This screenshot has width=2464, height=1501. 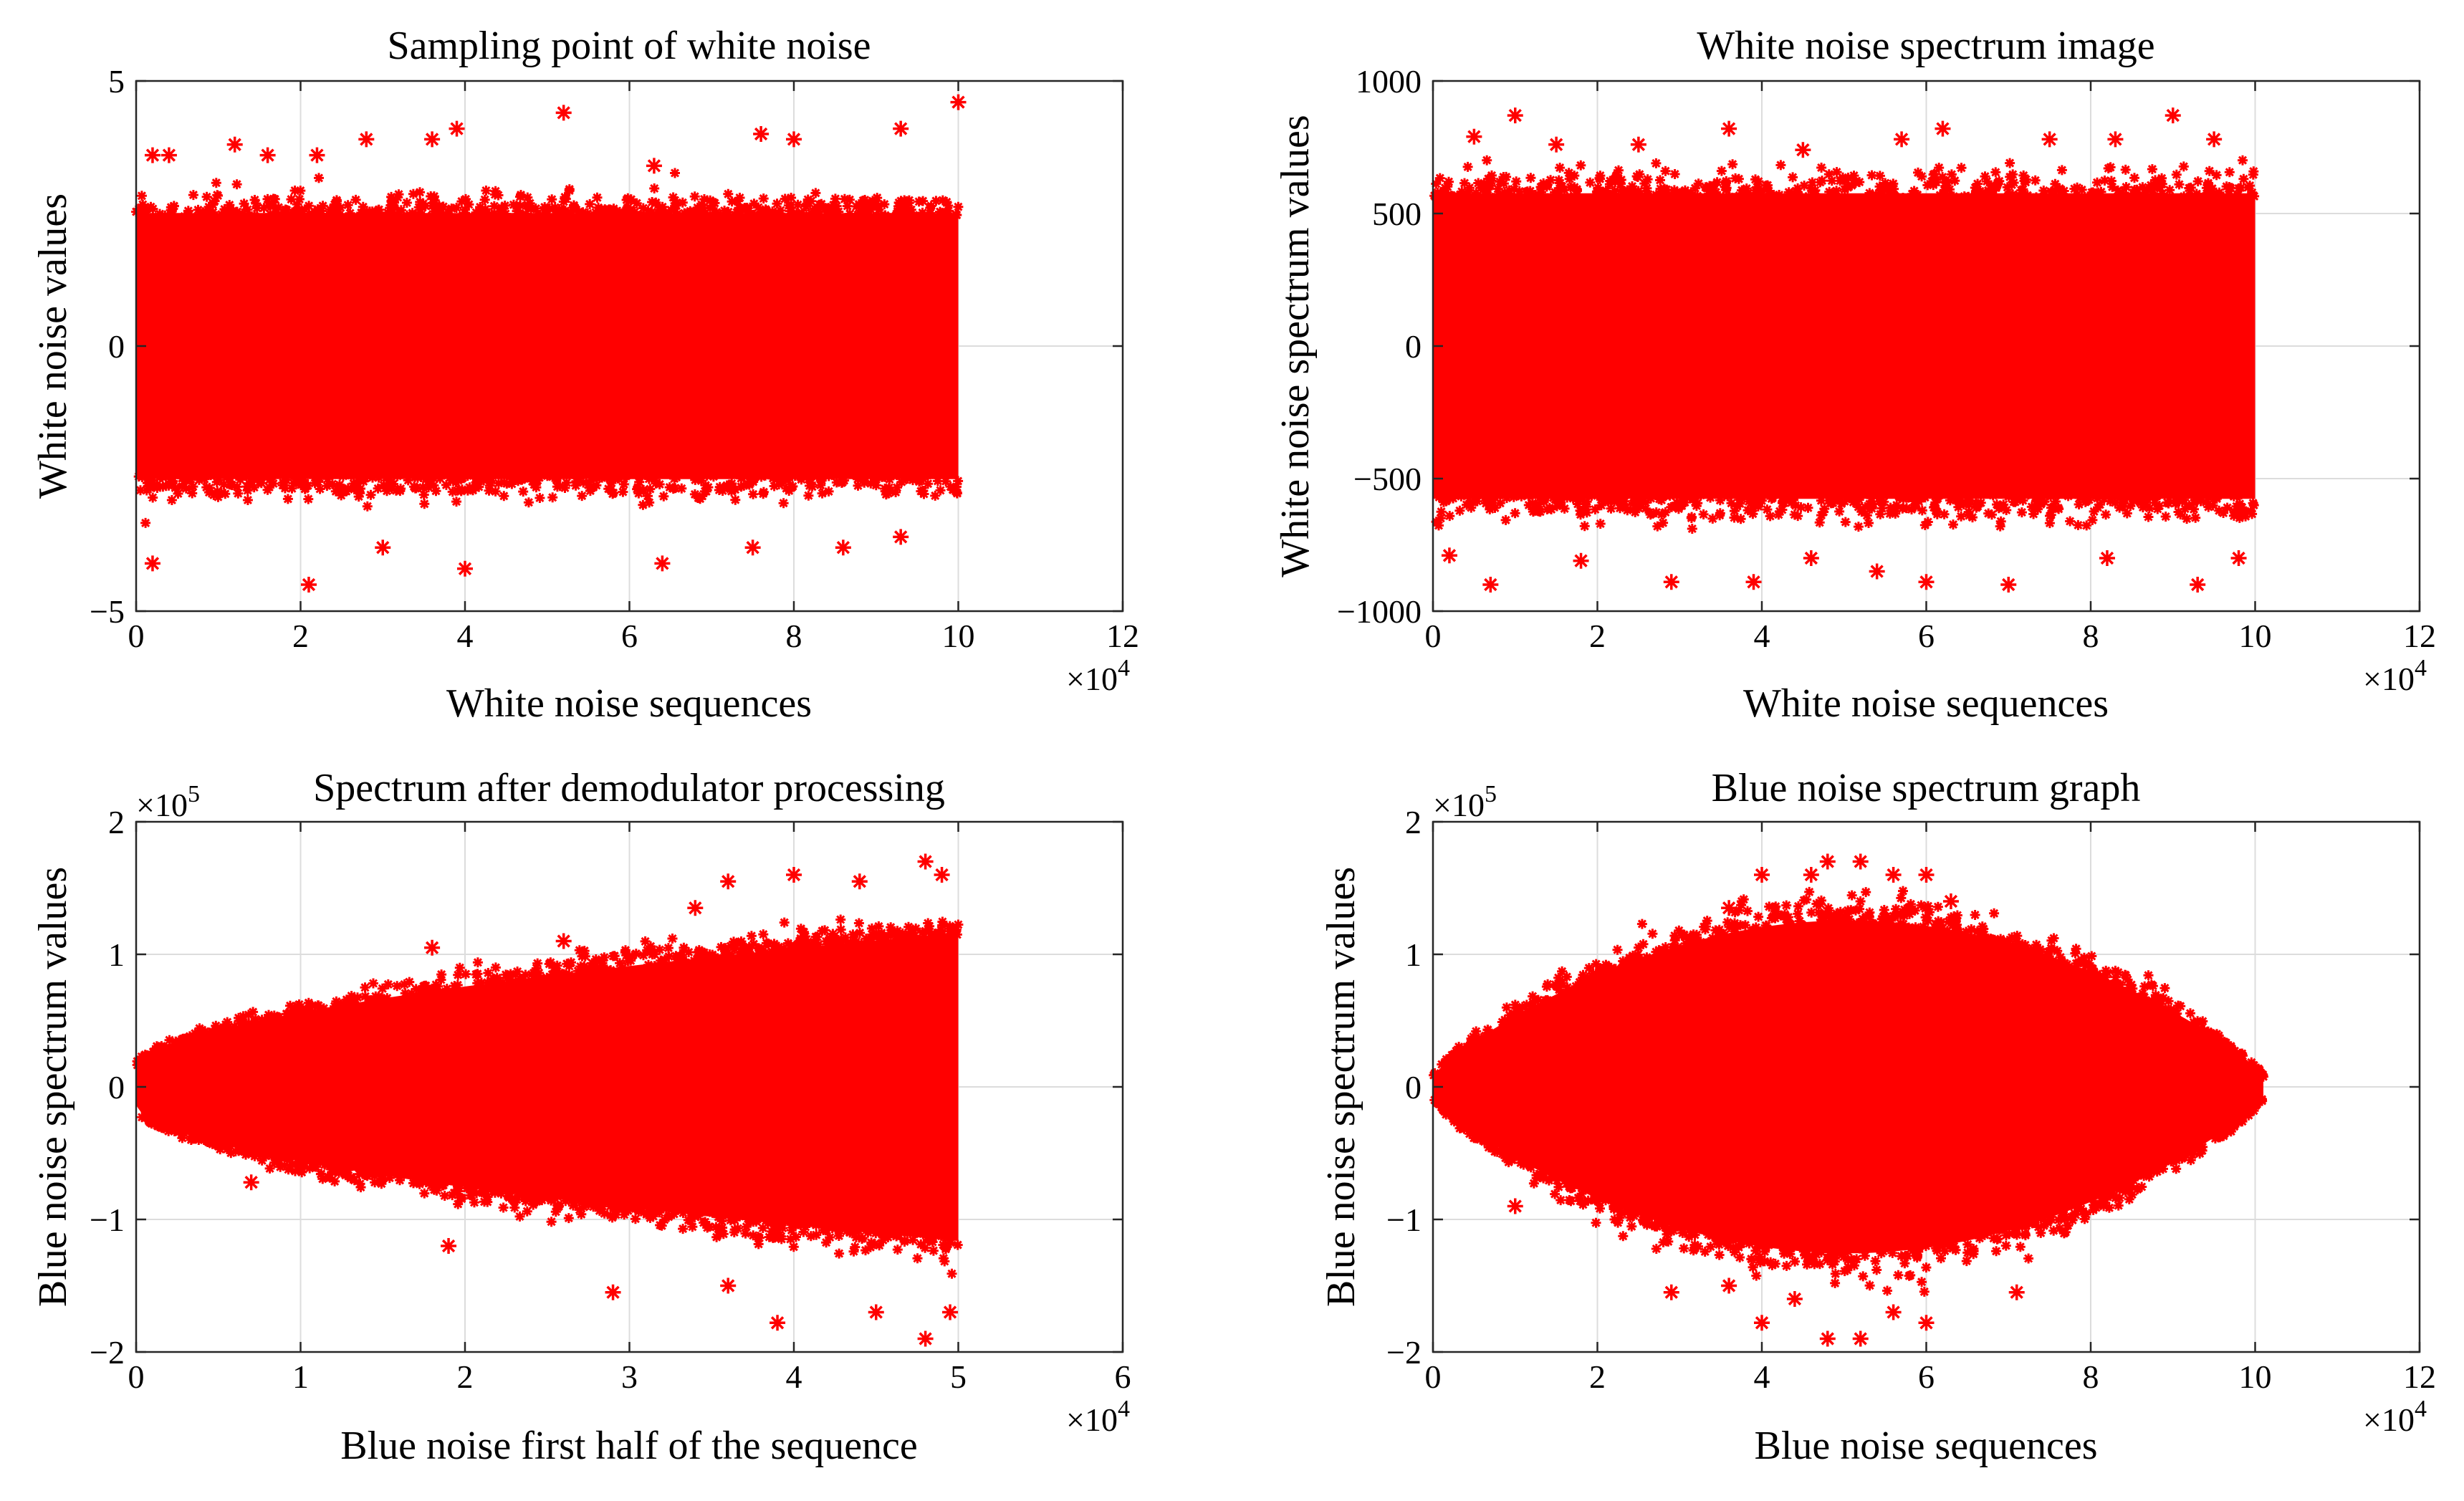 What do you see at coordinates (1404, 1220) in the screenshot?
I see `y-tick-label: −1` at bounding box center [1404, 1220].